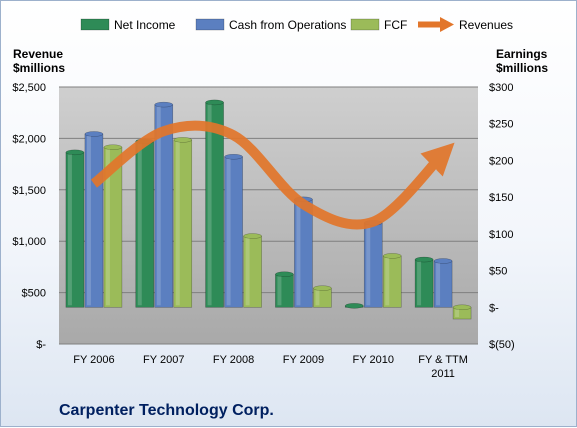 Image resolution: width=577 pixels, height=428 pixels. What do you see at coordinates (29, 216) in the screenshot?
I see `left-axis-ticks: $- $500 $1,000 $1,500 $2,000 $2,500` at bounding box center [29, 216].